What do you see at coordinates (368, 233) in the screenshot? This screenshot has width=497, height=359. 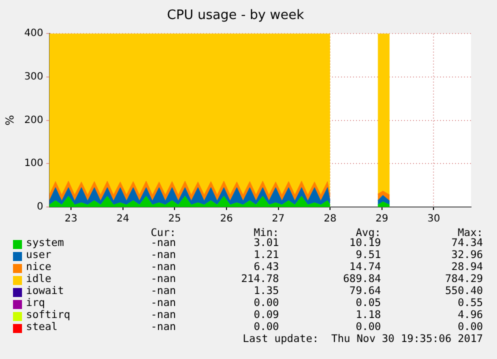 I see `text: Avg:` at bounding box center [368, 233].